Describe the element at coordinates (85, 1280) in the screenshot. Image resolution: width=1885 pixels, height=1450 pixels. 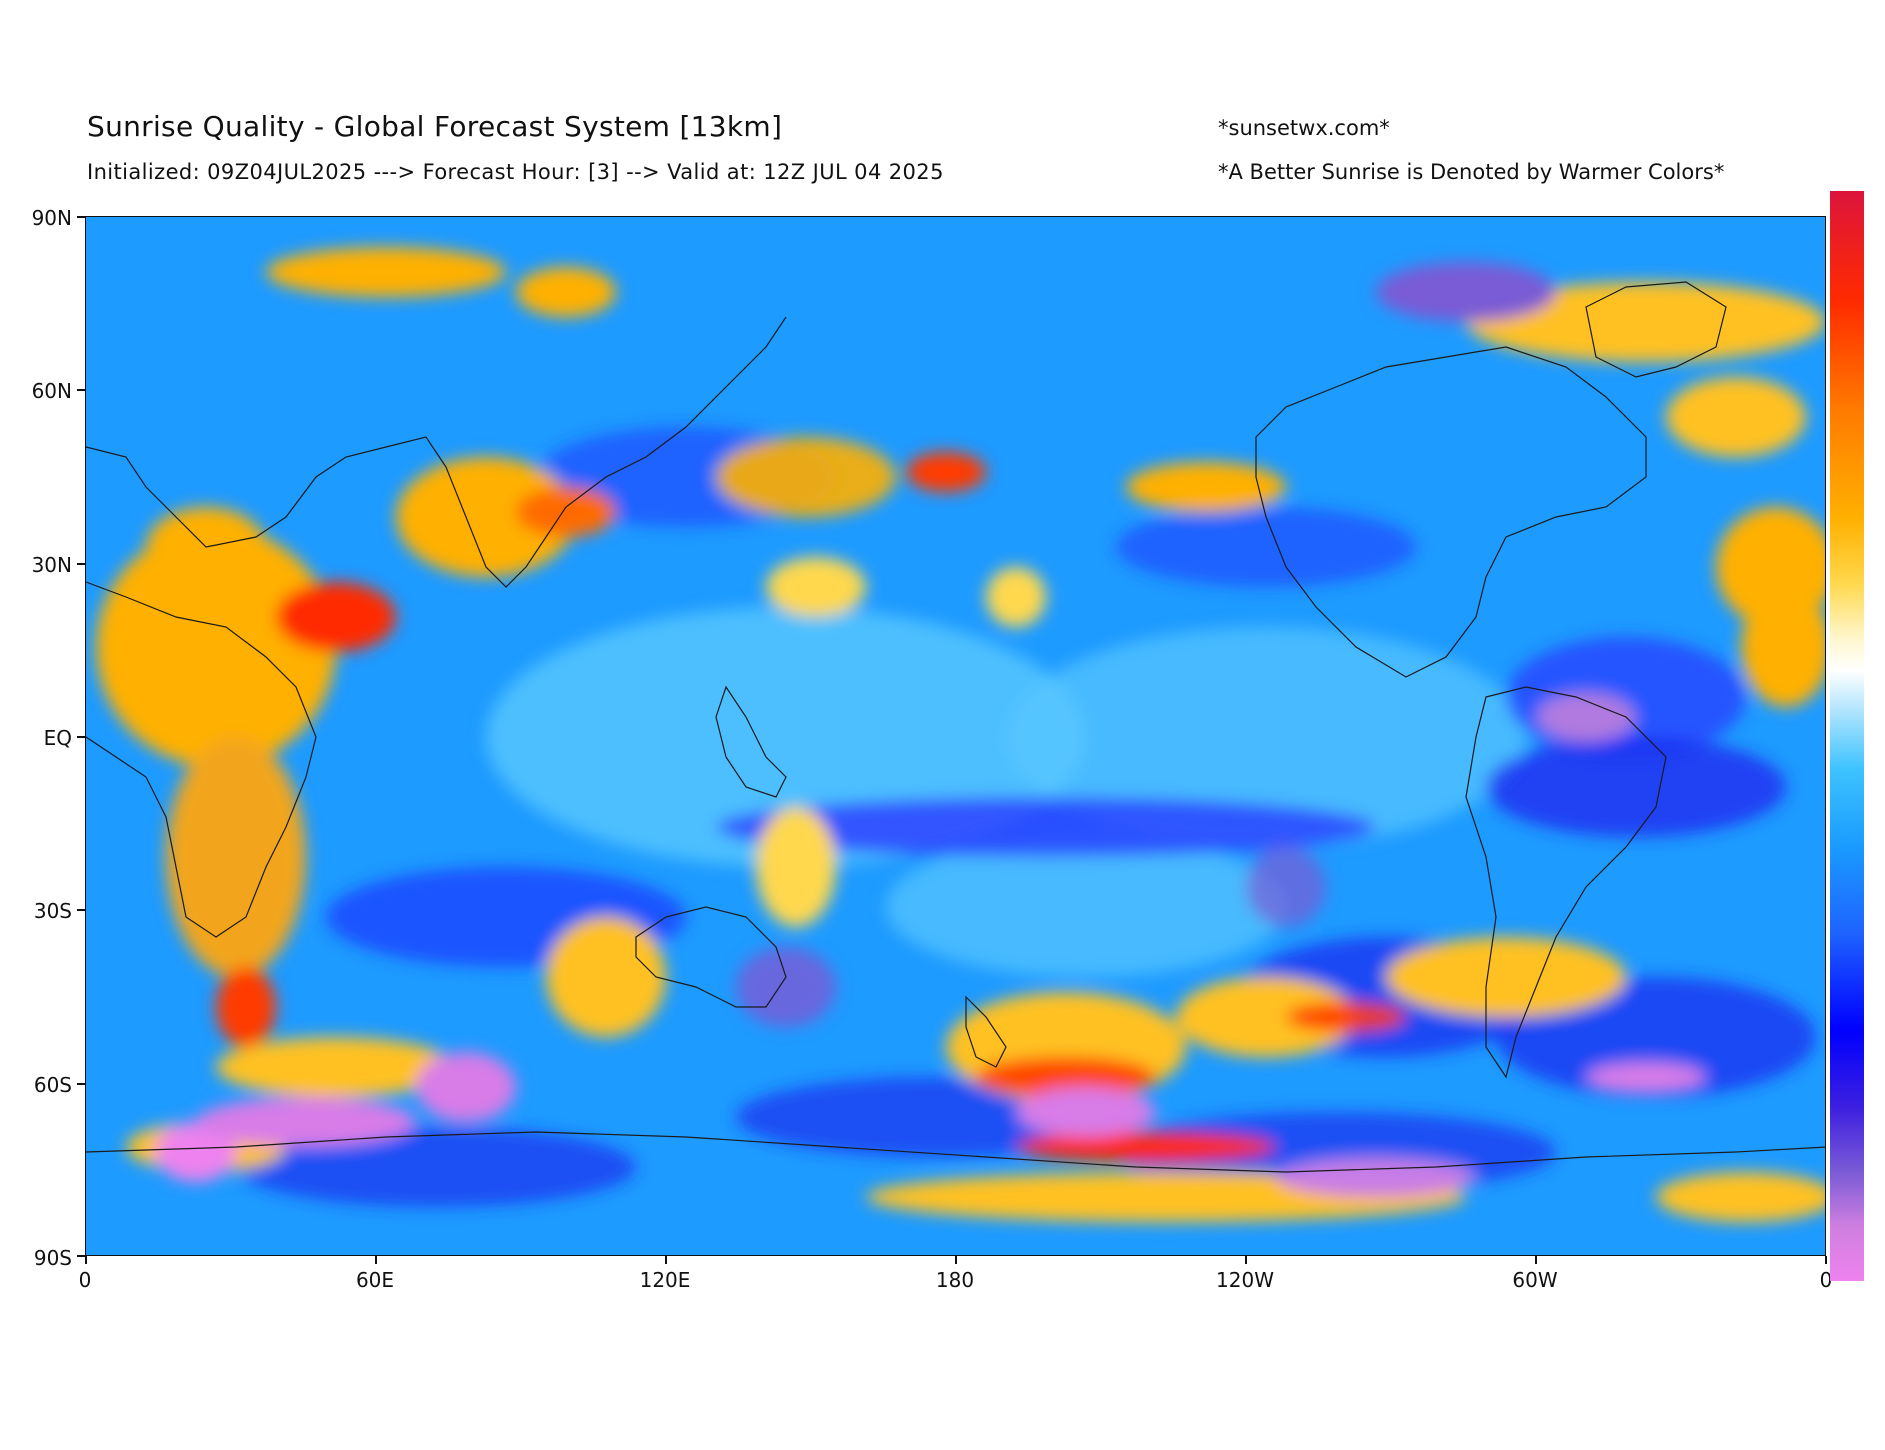
I see `lon-label-0: 0` at that location.